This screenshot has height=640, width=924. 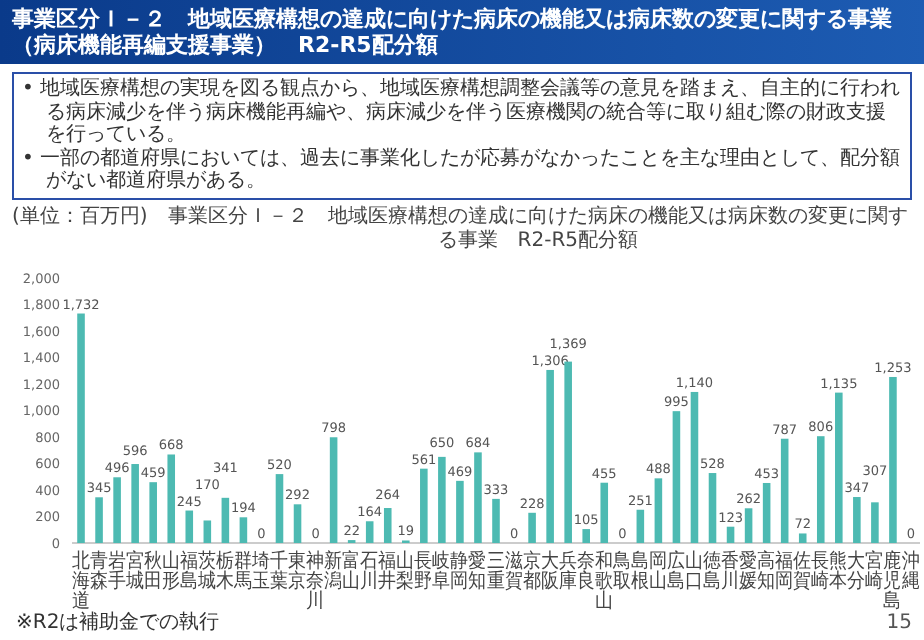 I want to click on xtick: 埼玉, so click(x=261, y=571).